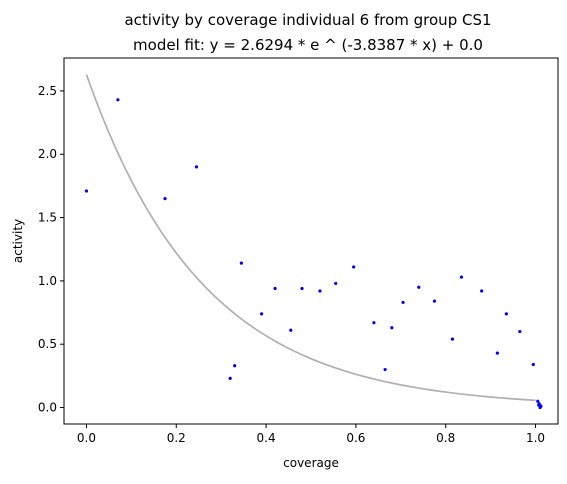 The image size is (567, 484). I want to click on y-tick-label: 1.5, so click(47, 218).